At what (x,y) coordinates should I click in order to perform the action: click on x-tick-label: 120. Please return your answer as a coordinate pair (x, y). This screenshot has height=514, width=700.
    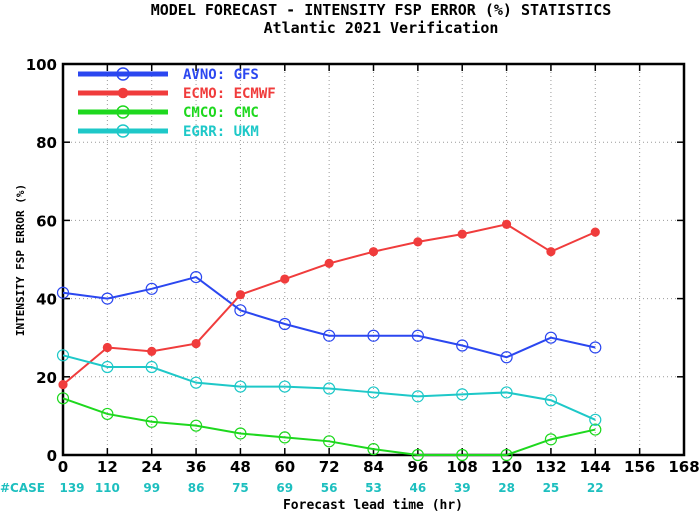
    Looking at the image, I should click on (506, 467).